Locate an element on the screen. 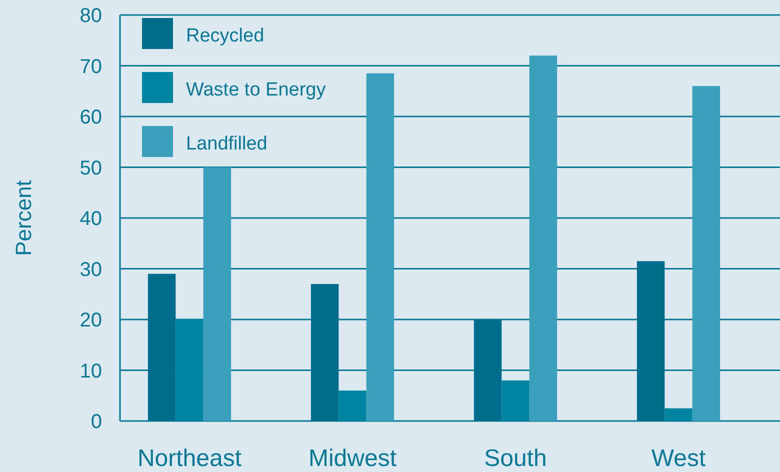  y-tick-label: 10 is located at coordinates (91, 371).